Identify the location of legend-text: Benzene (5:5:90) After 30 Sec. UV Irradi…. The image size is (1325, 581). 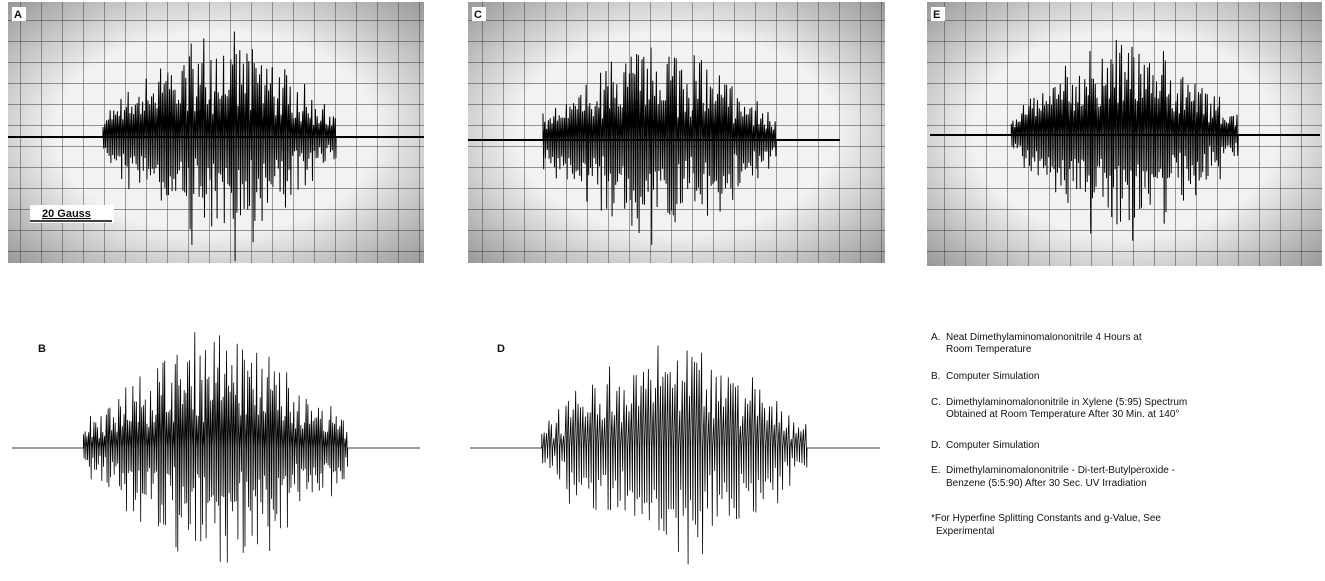
(1046, 483).